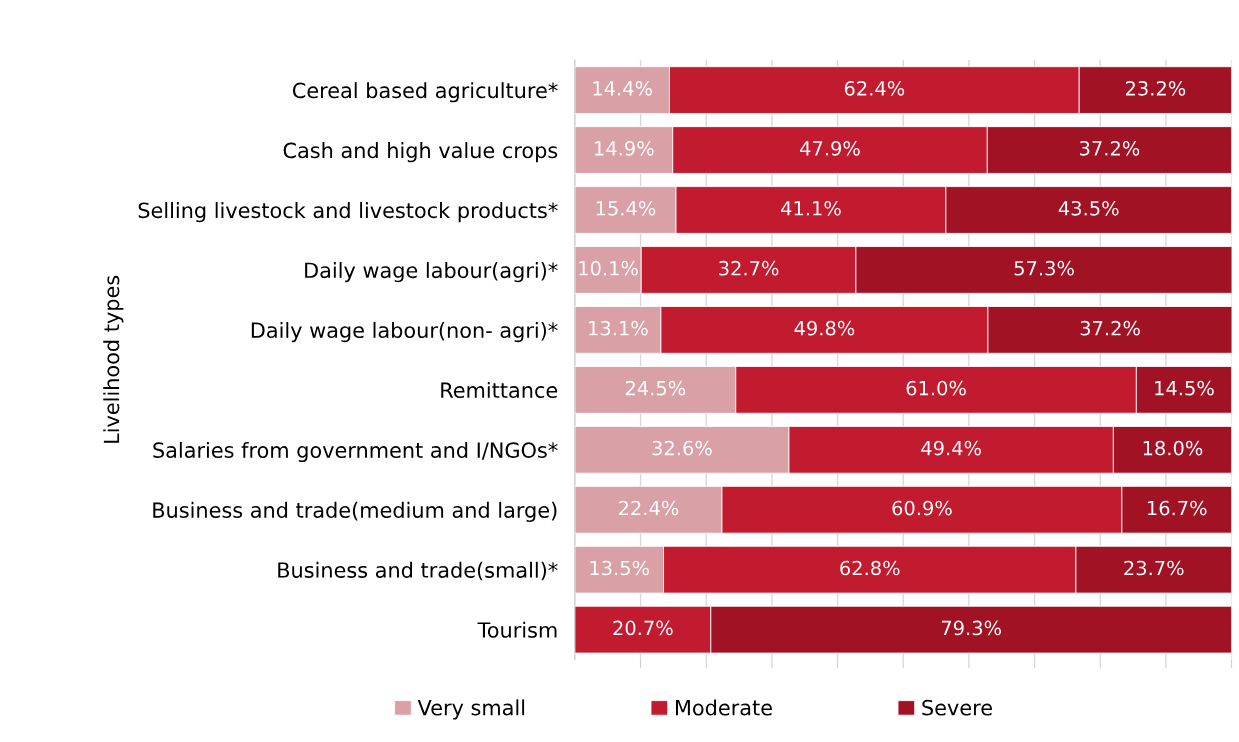 This screenshot has height=742, width=1239. Describe the element at coordinates (622, 88) in the screenshot. I see `data-label: 14.4%` at that location.